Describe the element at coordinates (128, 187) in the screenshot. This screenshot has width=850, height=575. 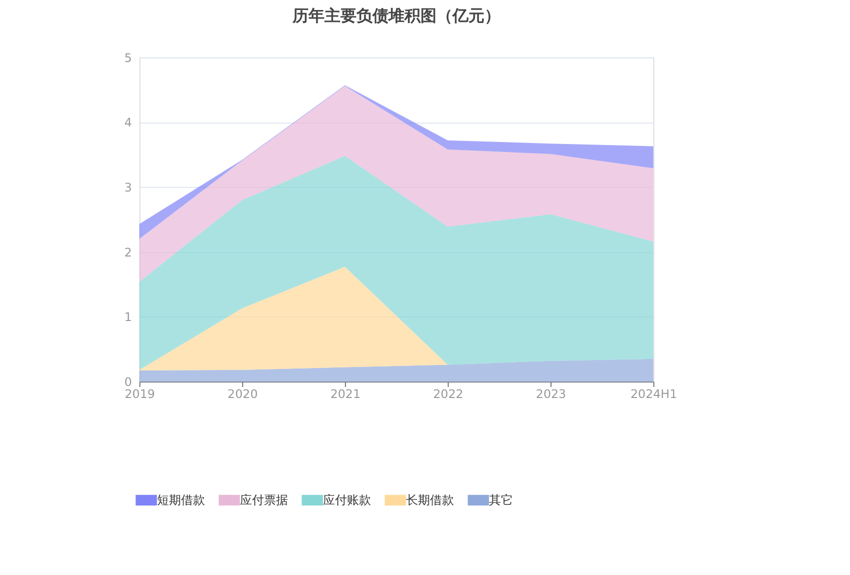
I see `y-tick-label: 3` at that location.